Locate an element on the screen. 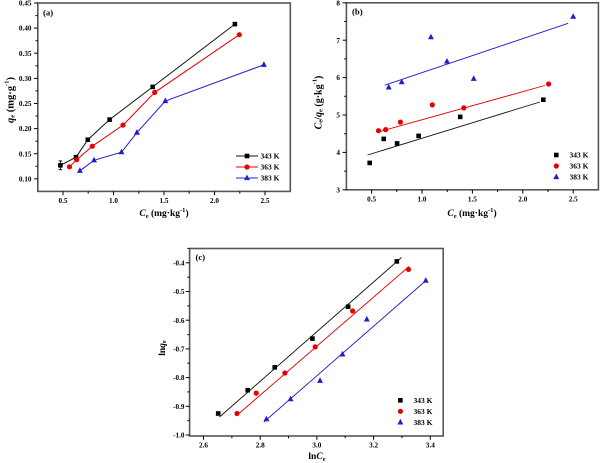 This screenshot has width=600, height=463. svg-text: -0.7 is located at coordinates (179, 350).